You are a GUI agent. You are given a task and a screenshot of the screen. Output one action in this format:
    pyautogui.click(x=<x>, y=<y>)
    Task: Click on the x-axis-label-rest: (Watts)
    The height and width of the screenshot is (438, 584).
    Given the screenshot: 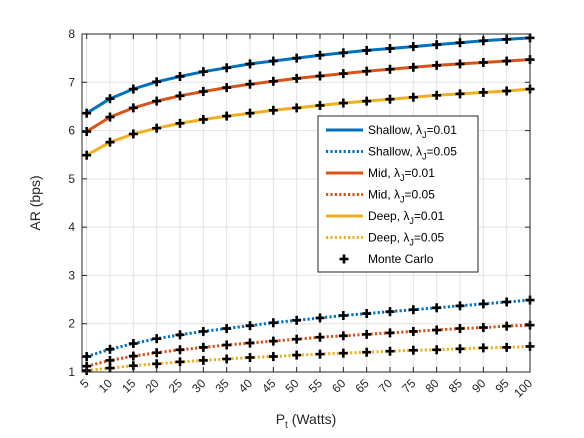 What is the action you would take?
    pyautogui.click(x=312, y=419)
    